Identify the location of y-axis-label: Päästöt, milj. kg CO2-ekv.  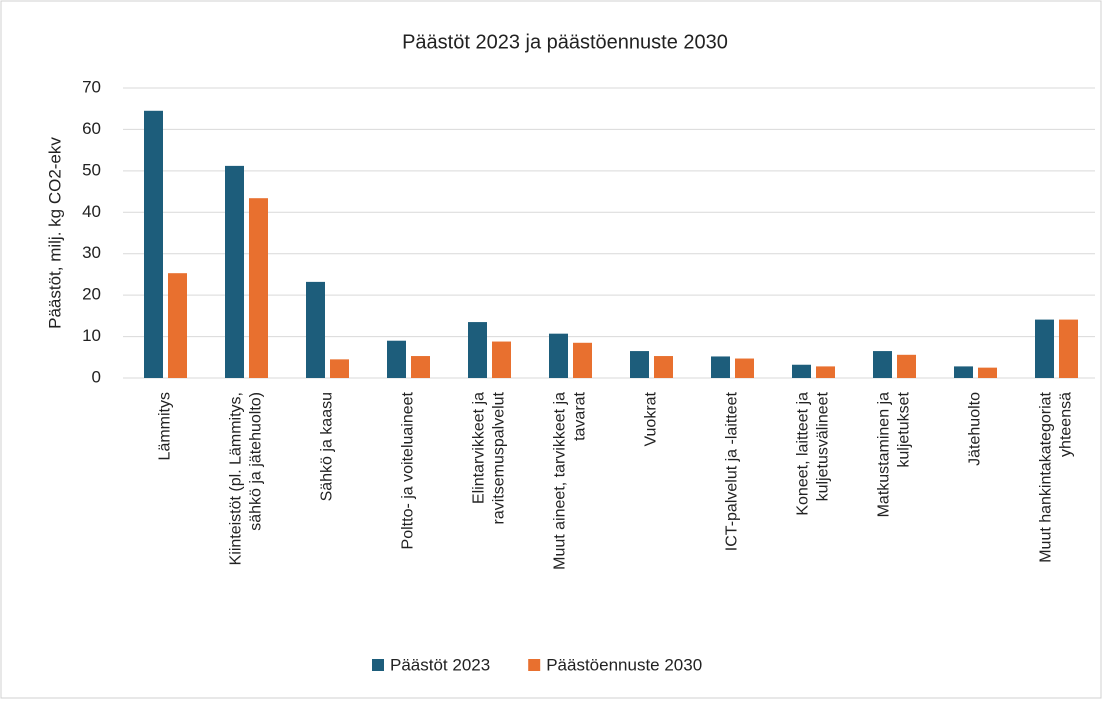
(54, 233).